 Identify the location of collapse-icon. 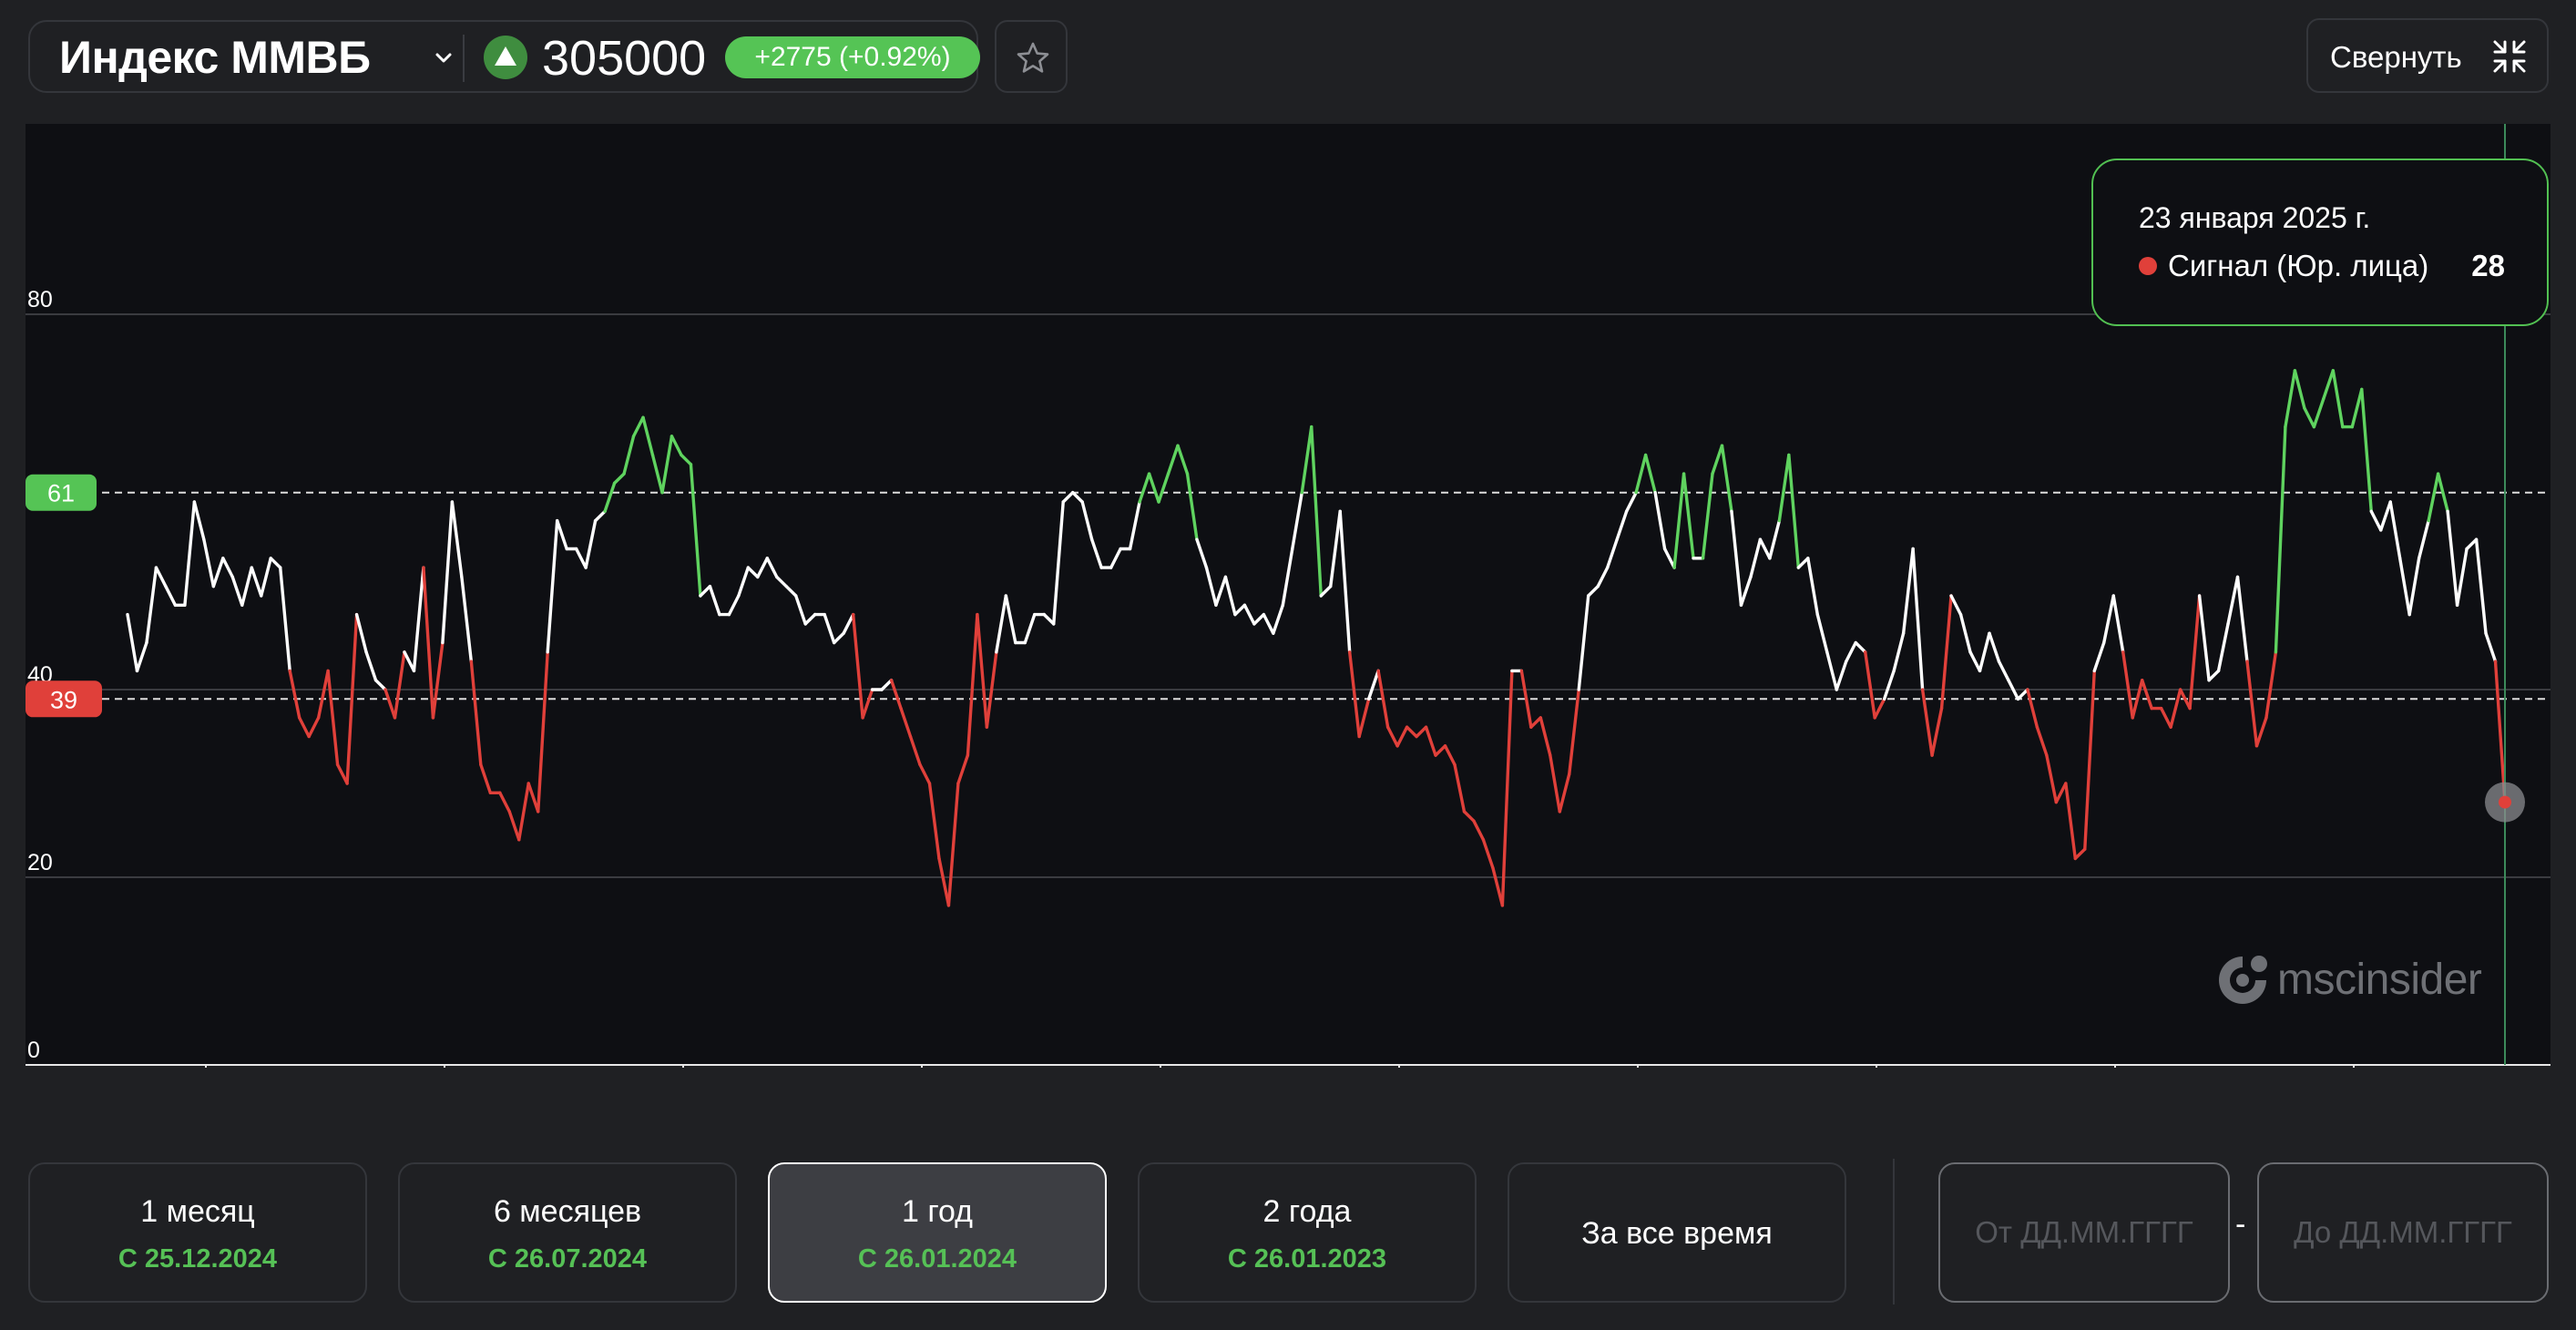
(2510, 57).